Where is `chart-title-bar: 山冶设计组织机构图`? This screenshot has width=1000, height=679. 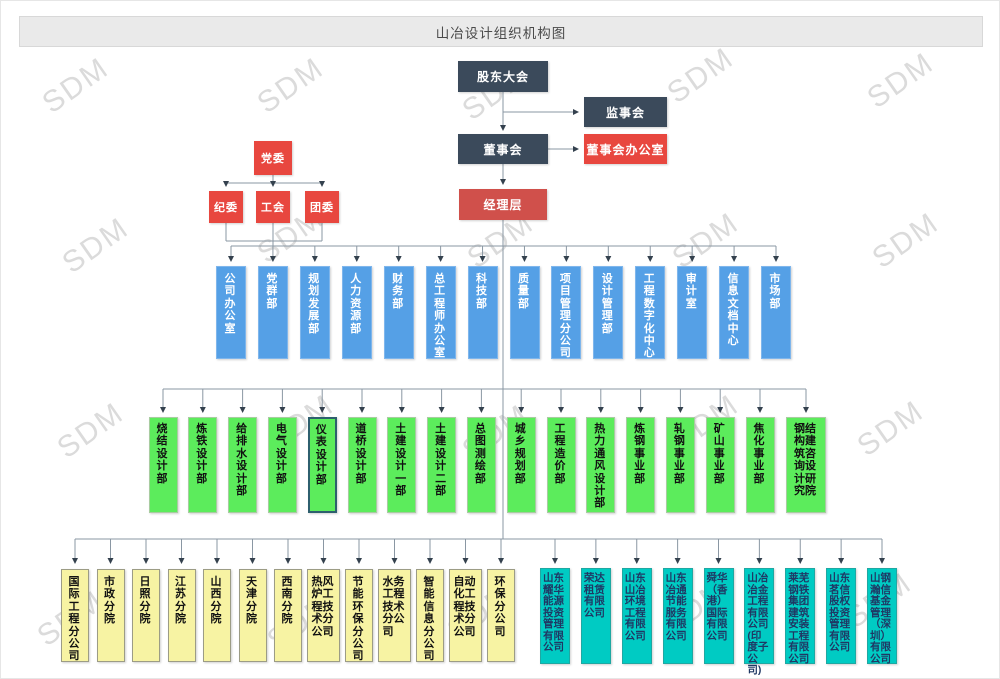
chart-title-bar: 山冶设计组织机构图 is located at coordinates (501, 31).